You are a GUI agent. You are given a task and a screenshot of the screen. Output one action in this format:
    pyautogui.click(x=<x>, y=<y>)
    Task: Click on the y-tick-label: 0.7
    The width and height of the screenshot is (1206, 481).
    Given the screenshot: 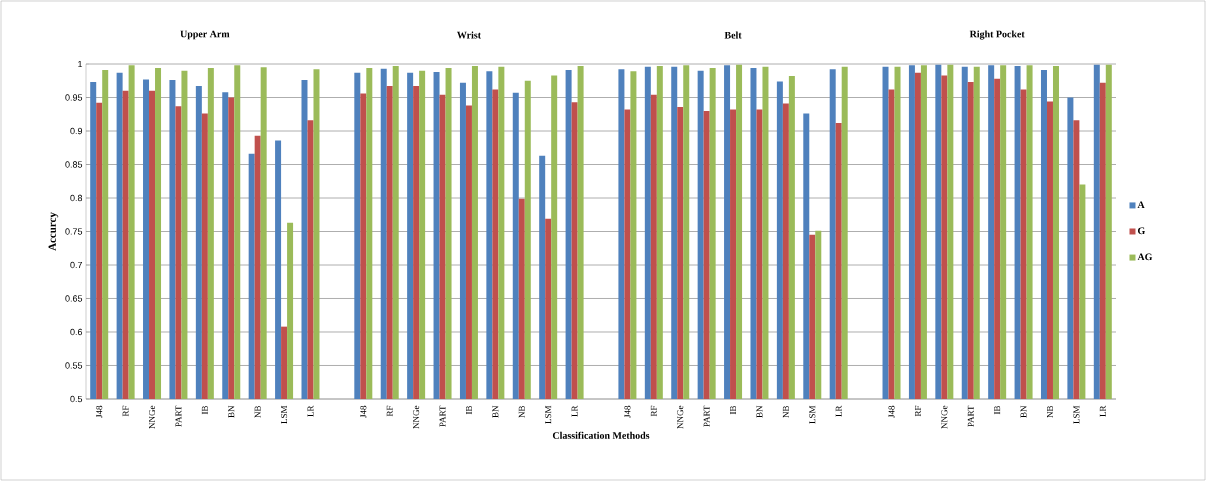 What is the action you would take?
    pyautogui.click(x=76, y=265)
    